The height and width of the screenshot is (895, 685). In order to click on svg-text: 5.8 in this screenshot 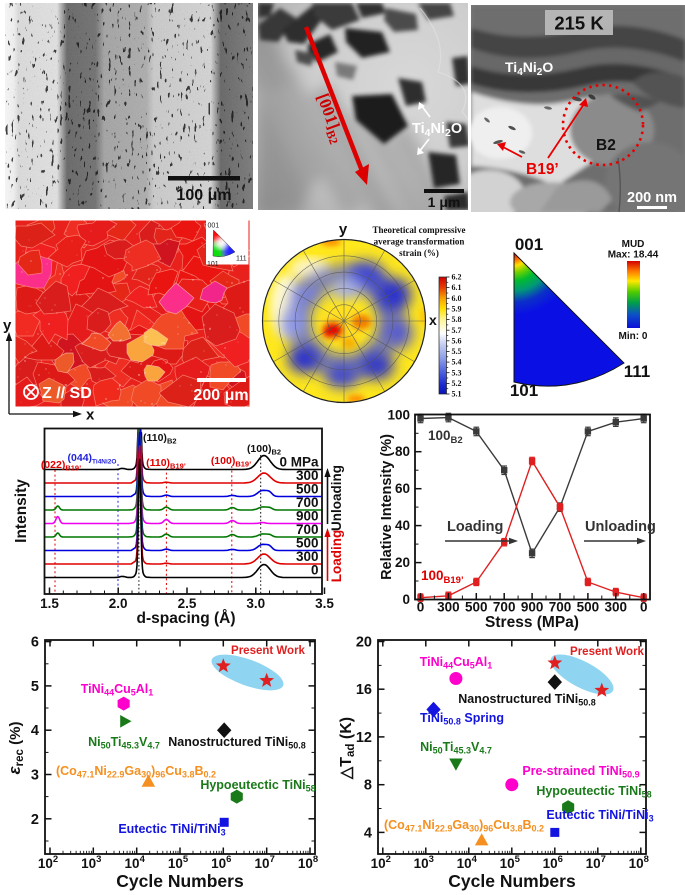, I will do `click(457, 319)`.